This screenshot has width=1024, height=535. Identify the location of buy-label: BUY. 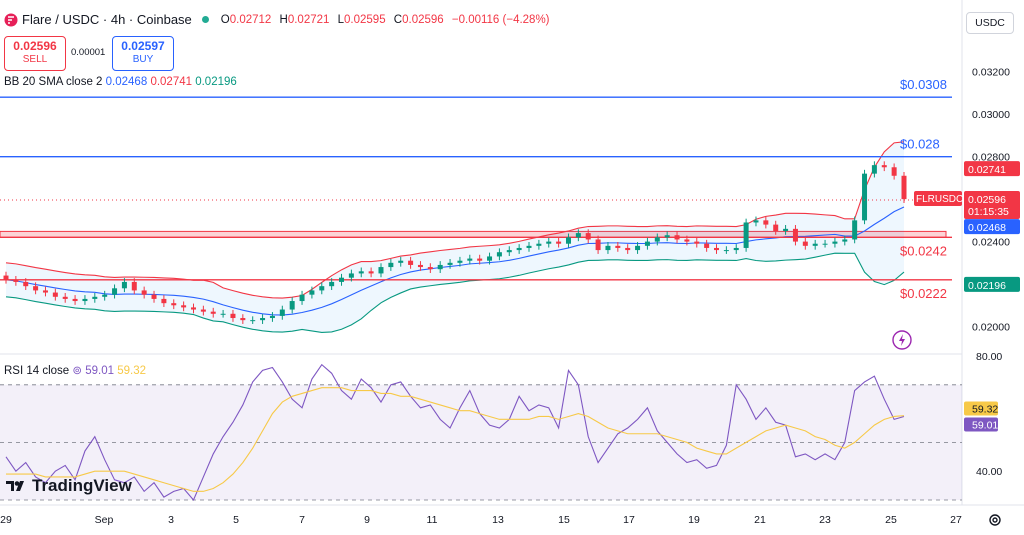
(143, 59).